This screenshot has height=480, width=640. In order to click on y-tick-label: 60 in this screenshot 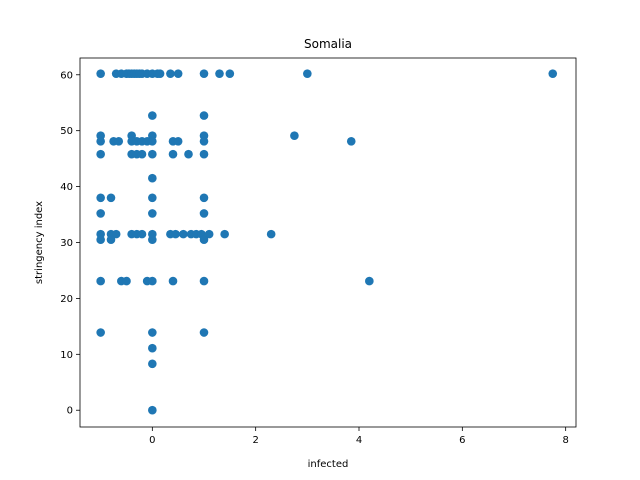, I will do `click(66, 75)`.